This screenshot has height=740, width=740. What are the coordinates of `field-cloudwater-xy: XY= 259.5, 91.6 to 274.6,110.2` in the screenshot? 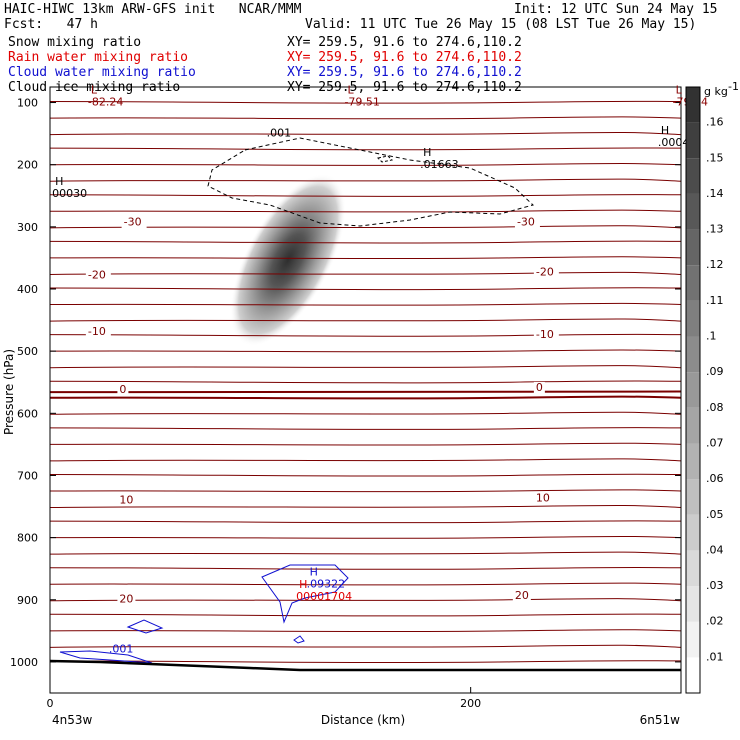 It's located at (404, 72).